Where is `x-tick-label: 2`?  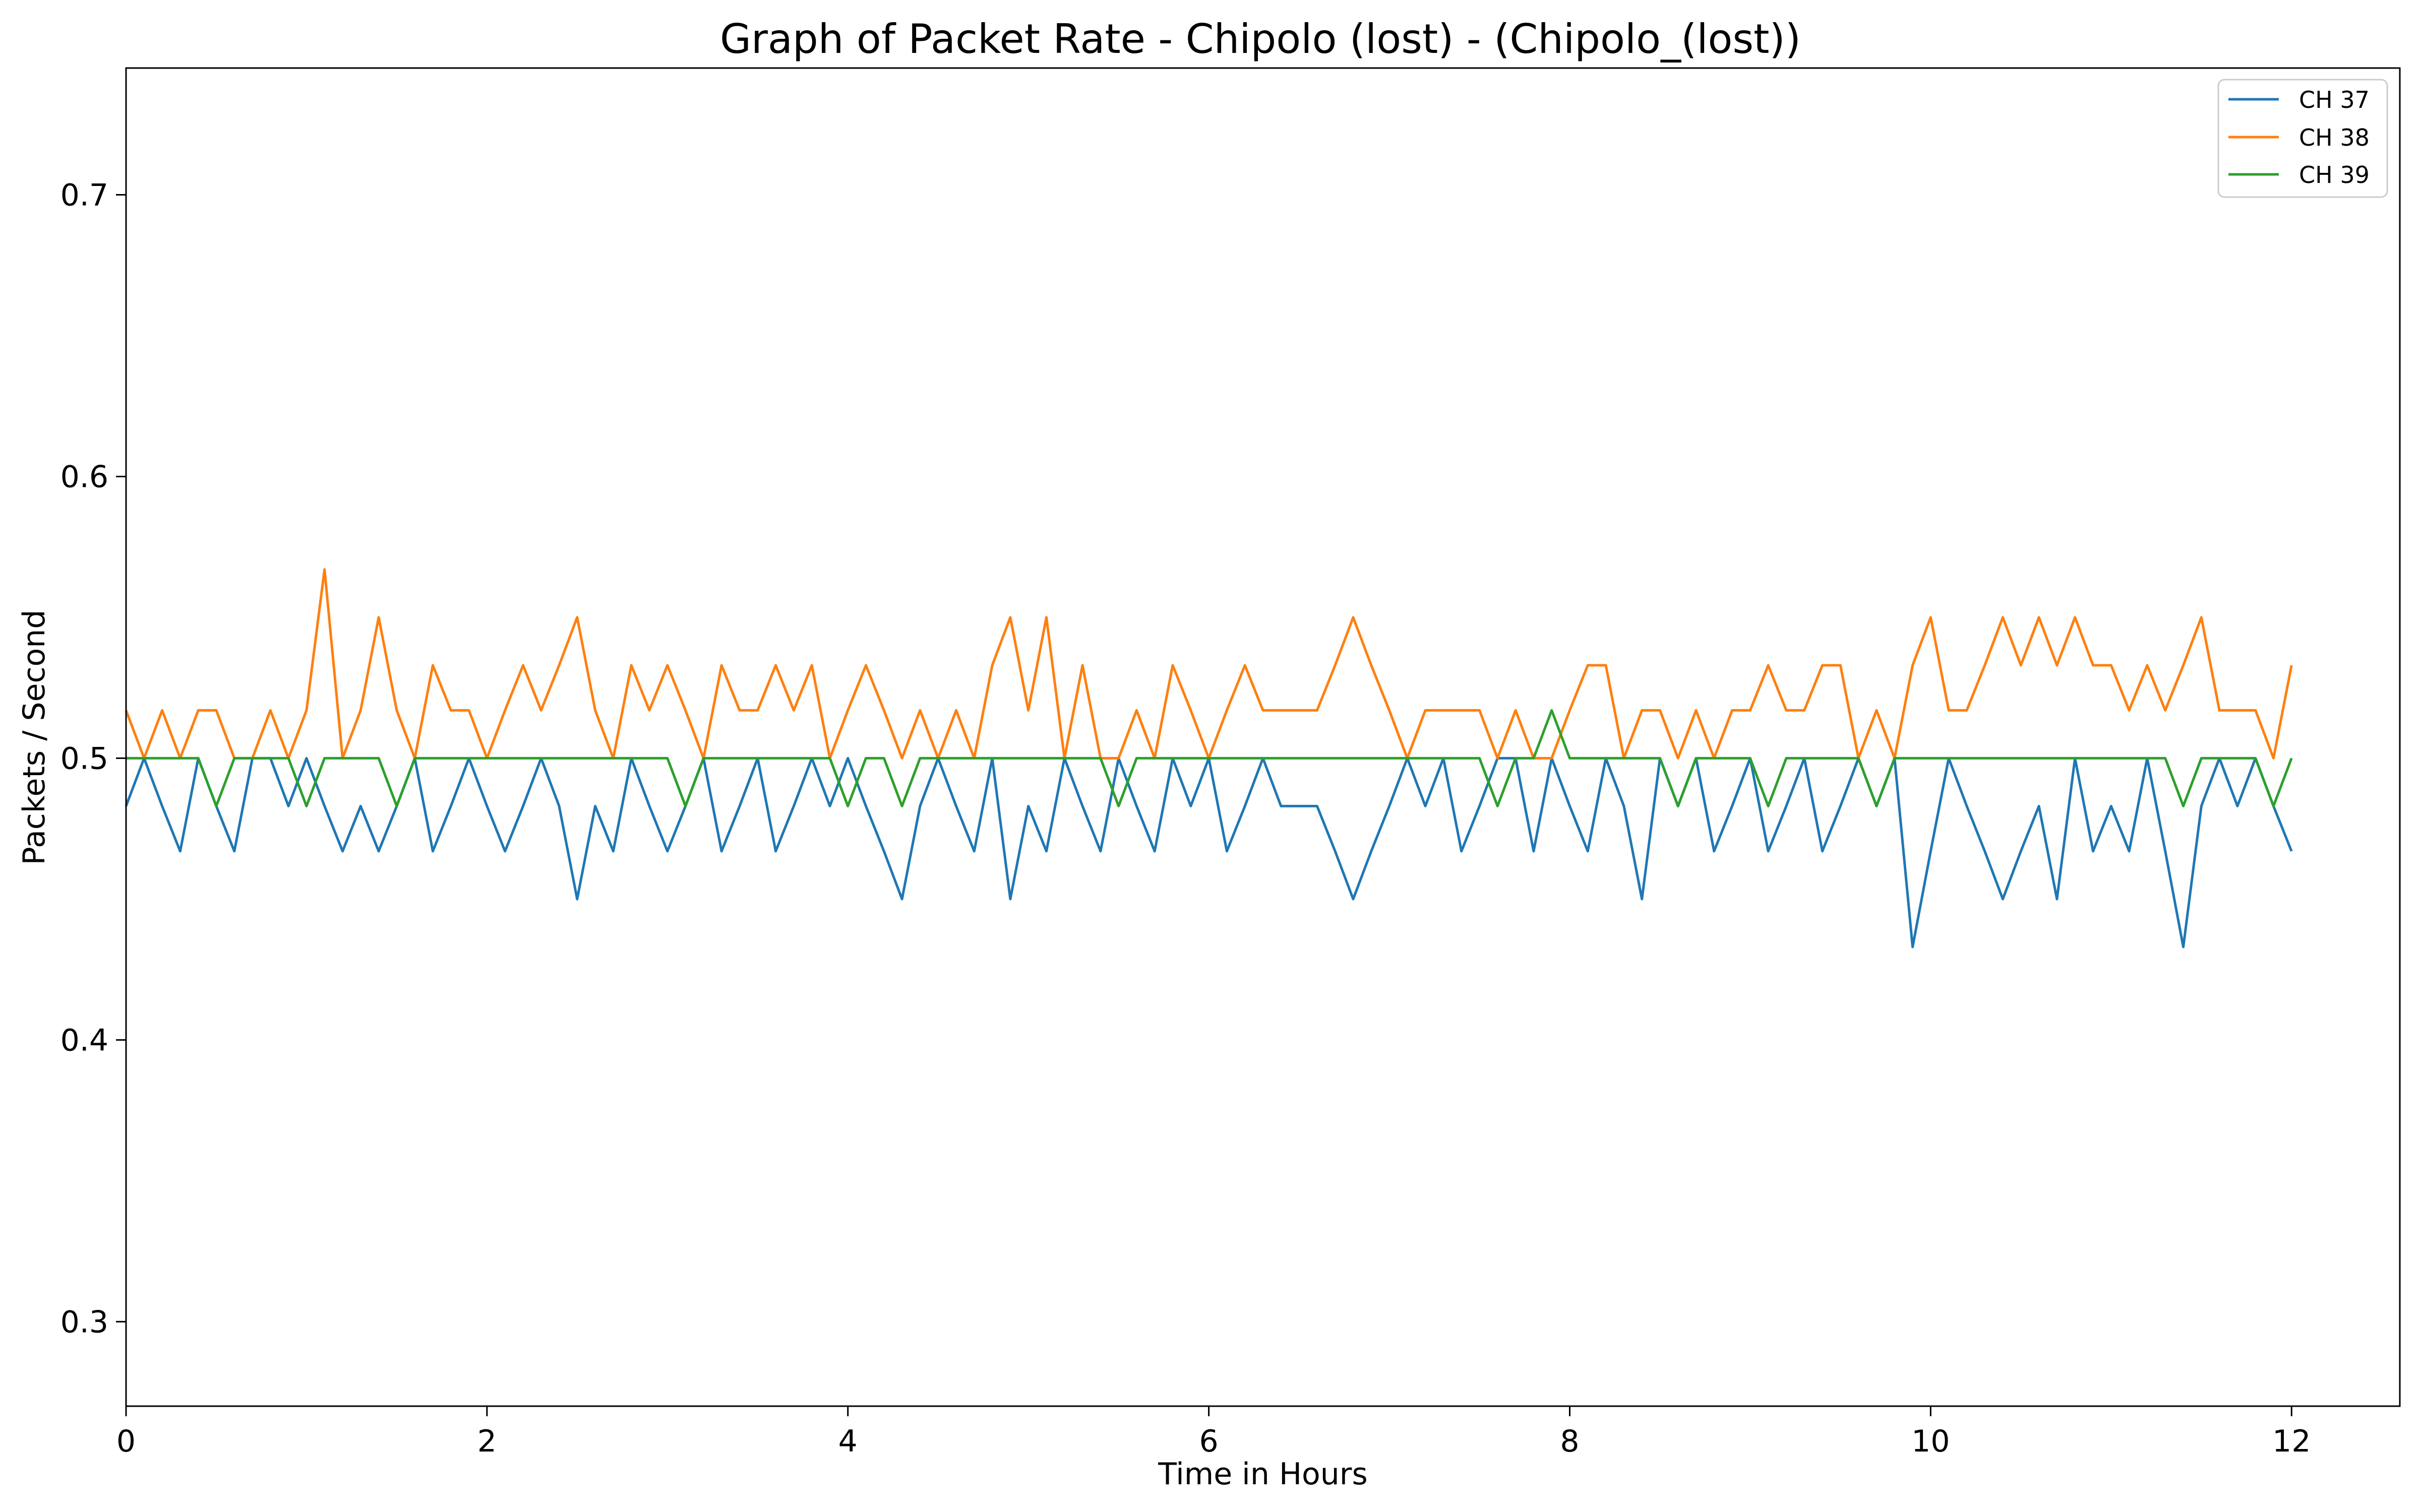 x-tick-label: 2 is located at coordinates (487, 1441).